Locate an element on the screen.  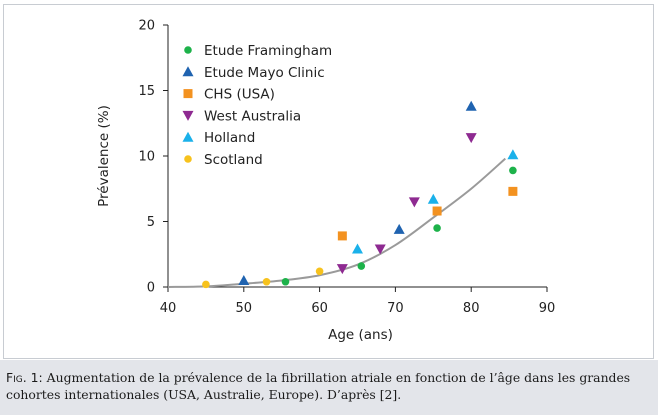
y-tick-label: 5 is located at coordinates (151, 222).